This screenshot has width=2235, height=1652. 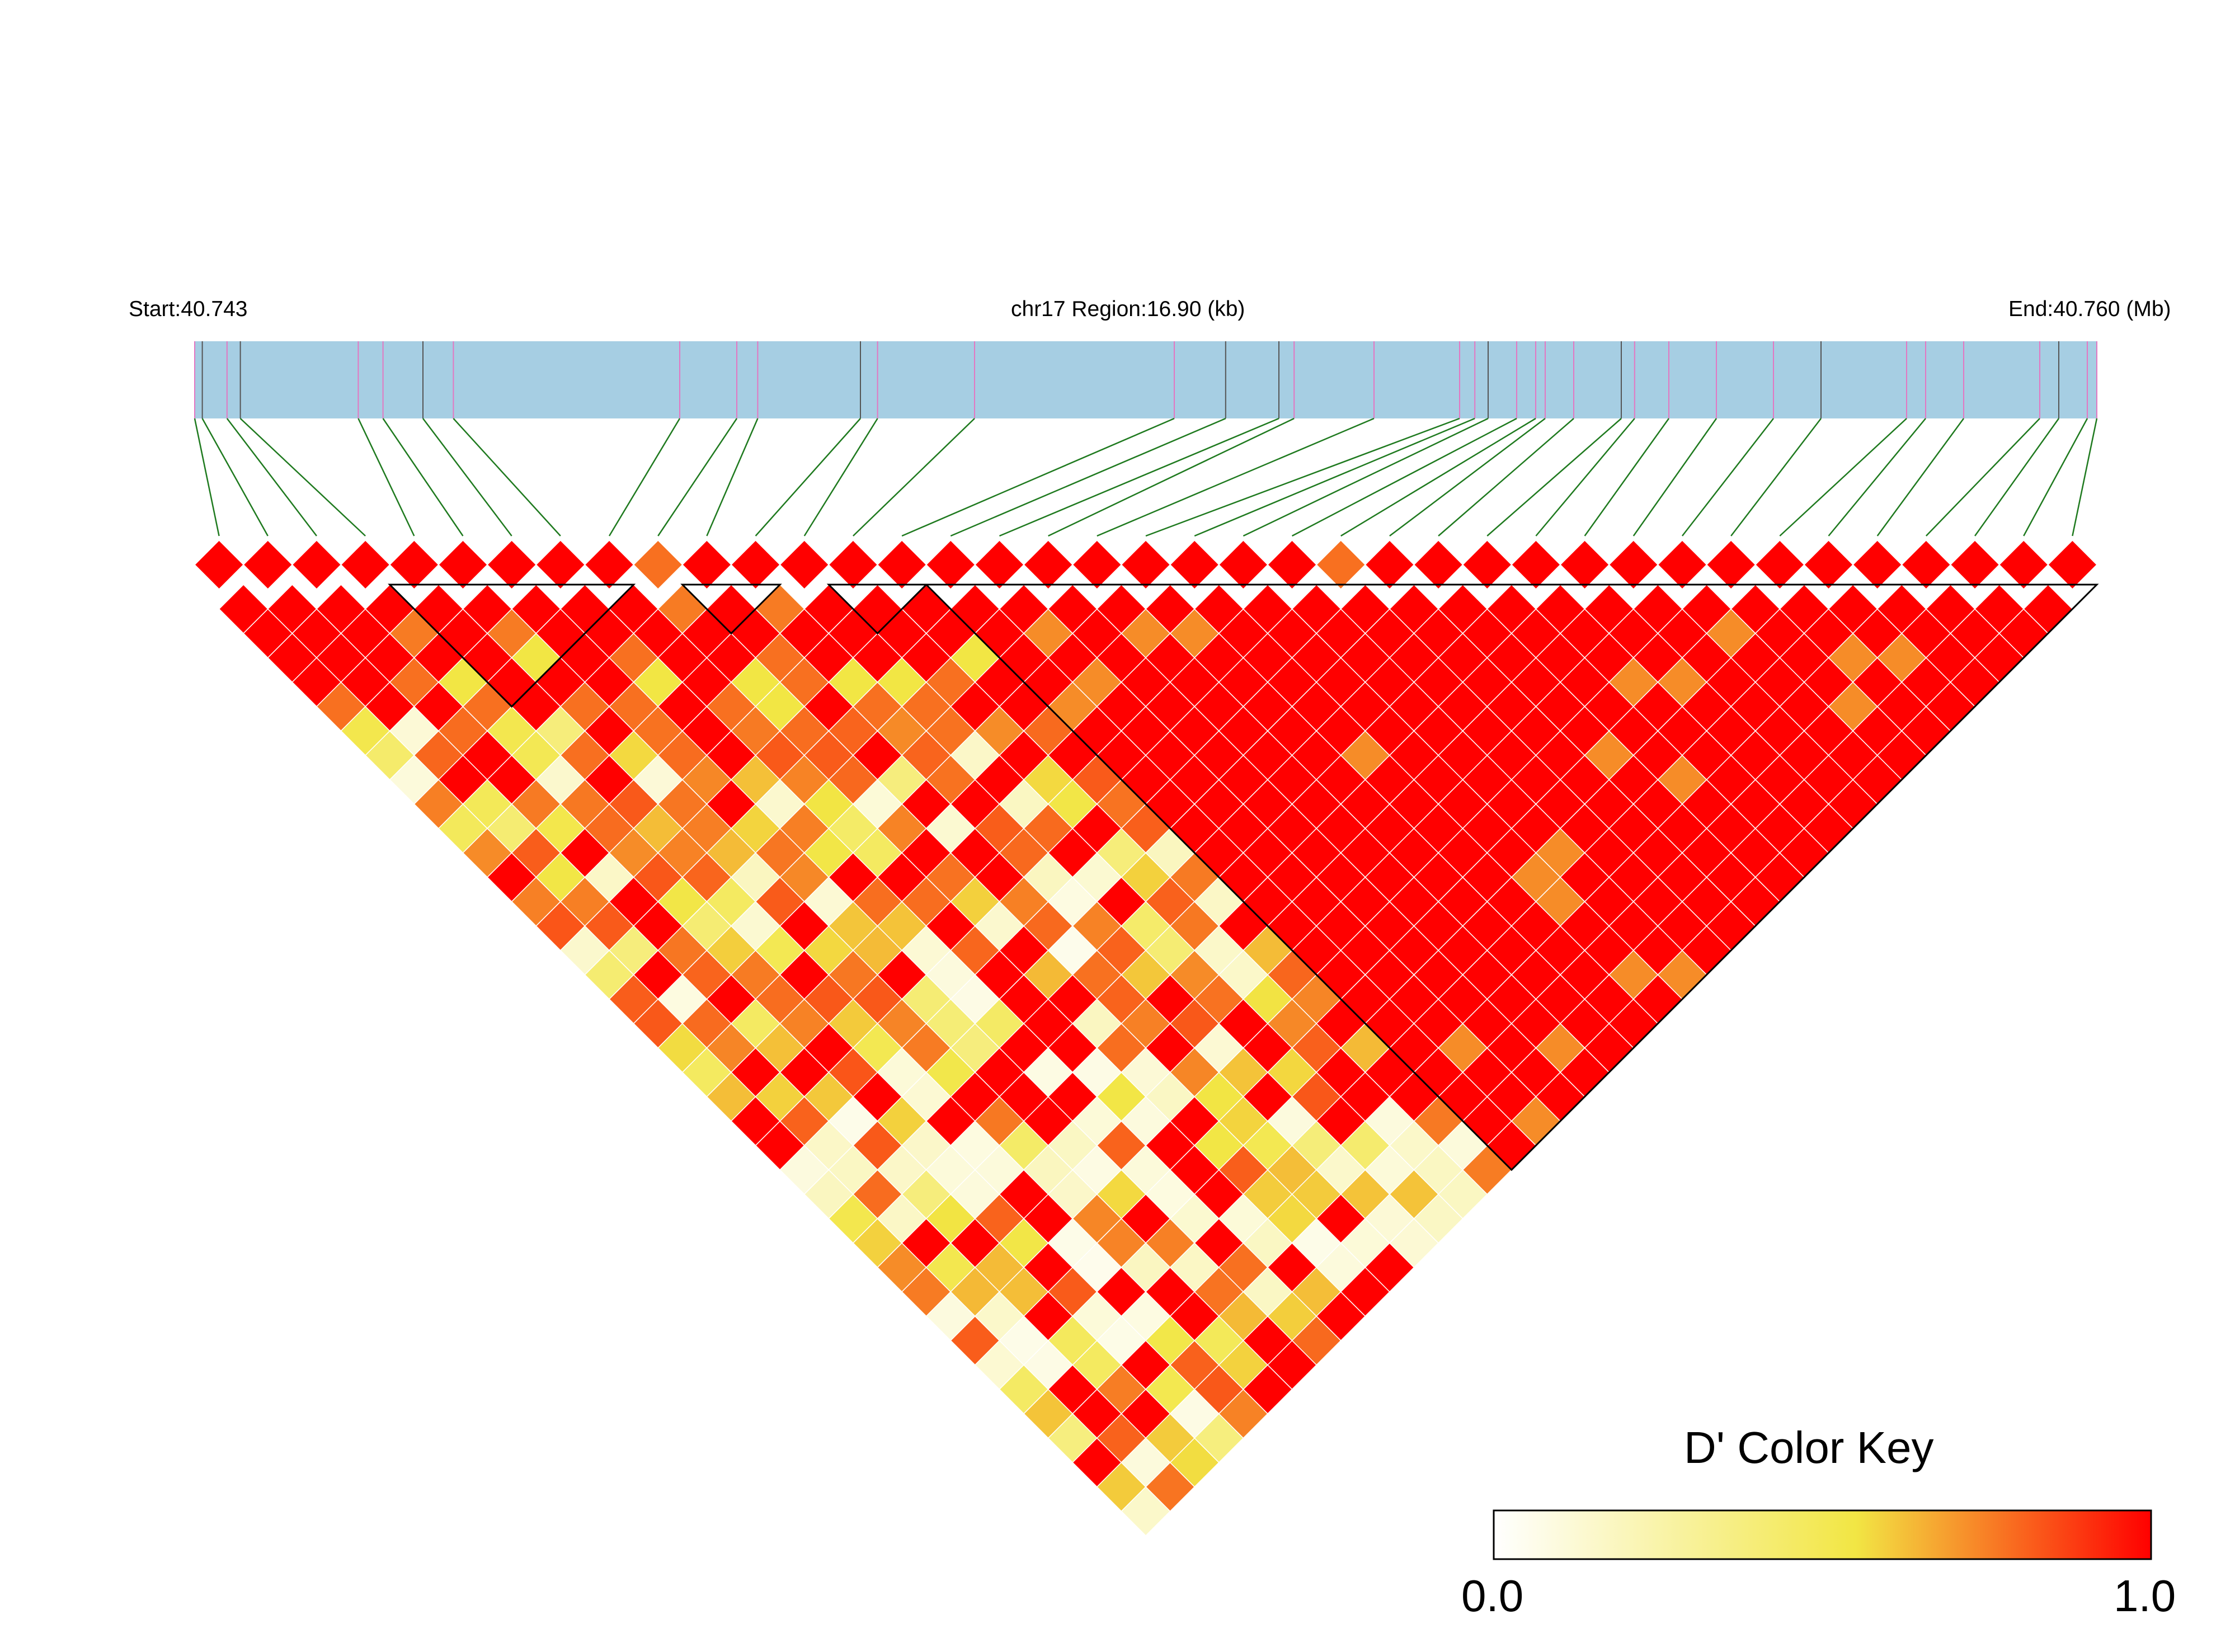 What do you see at coordinates (1809, 1447) in the screenshot?
I see `color-key-title: D' Color Key` at bounding box center [1809, 1447].